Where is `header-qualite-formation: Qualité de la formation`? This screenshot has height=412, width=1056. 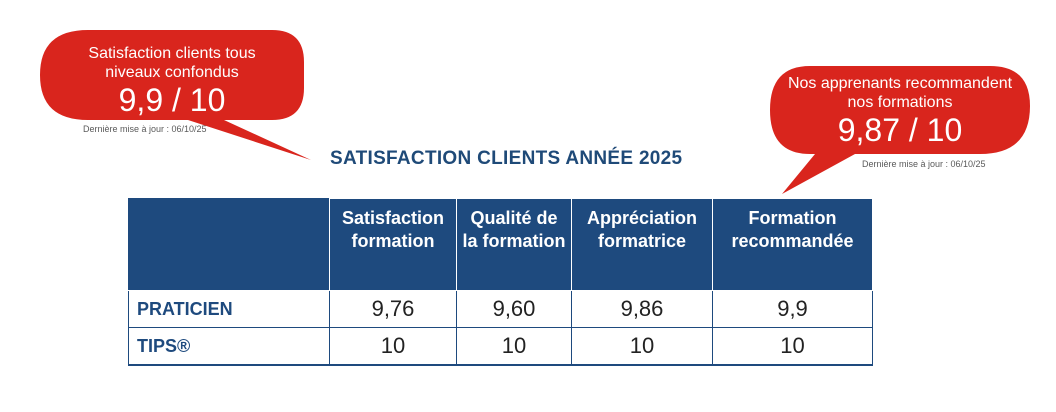
header-qualite-formation: Qualité de la formation is located at coordinates (514, 244).